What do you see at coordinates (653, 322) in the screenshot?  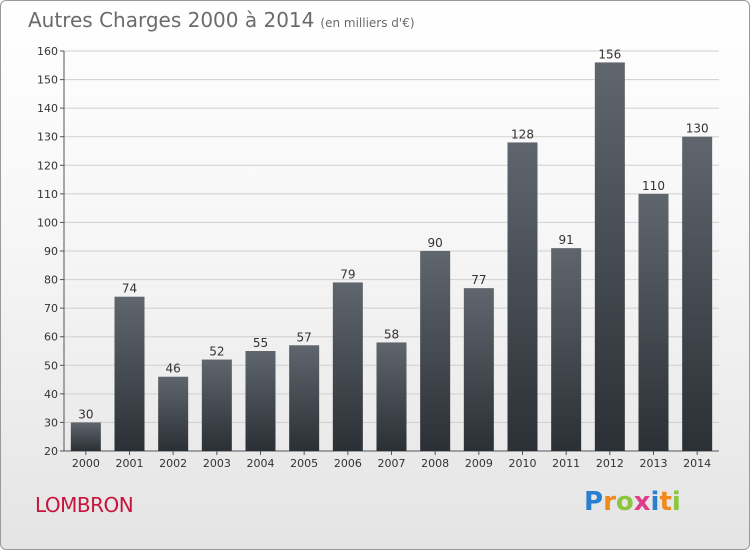 I see `bar-2013` at bounding box center [653, 322].